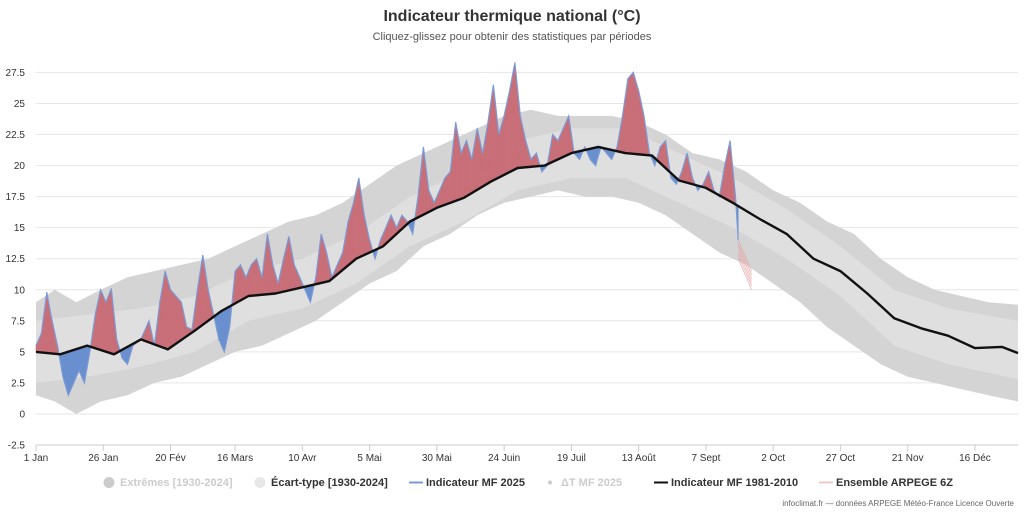 The image size is (1024, 517). I want to click on legend-label: Indicateur MF 2025, so click(475, 483).